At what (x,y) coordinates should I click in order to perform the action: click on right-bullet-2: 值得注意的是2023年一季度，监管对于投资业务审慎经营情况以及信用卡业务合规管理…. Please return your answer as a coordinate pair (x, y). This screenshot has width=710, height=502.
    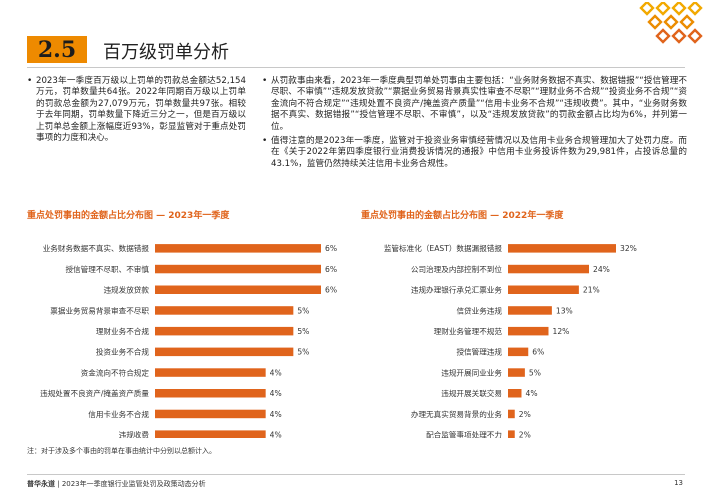
    Looking at the image, I should click on (474, 153).